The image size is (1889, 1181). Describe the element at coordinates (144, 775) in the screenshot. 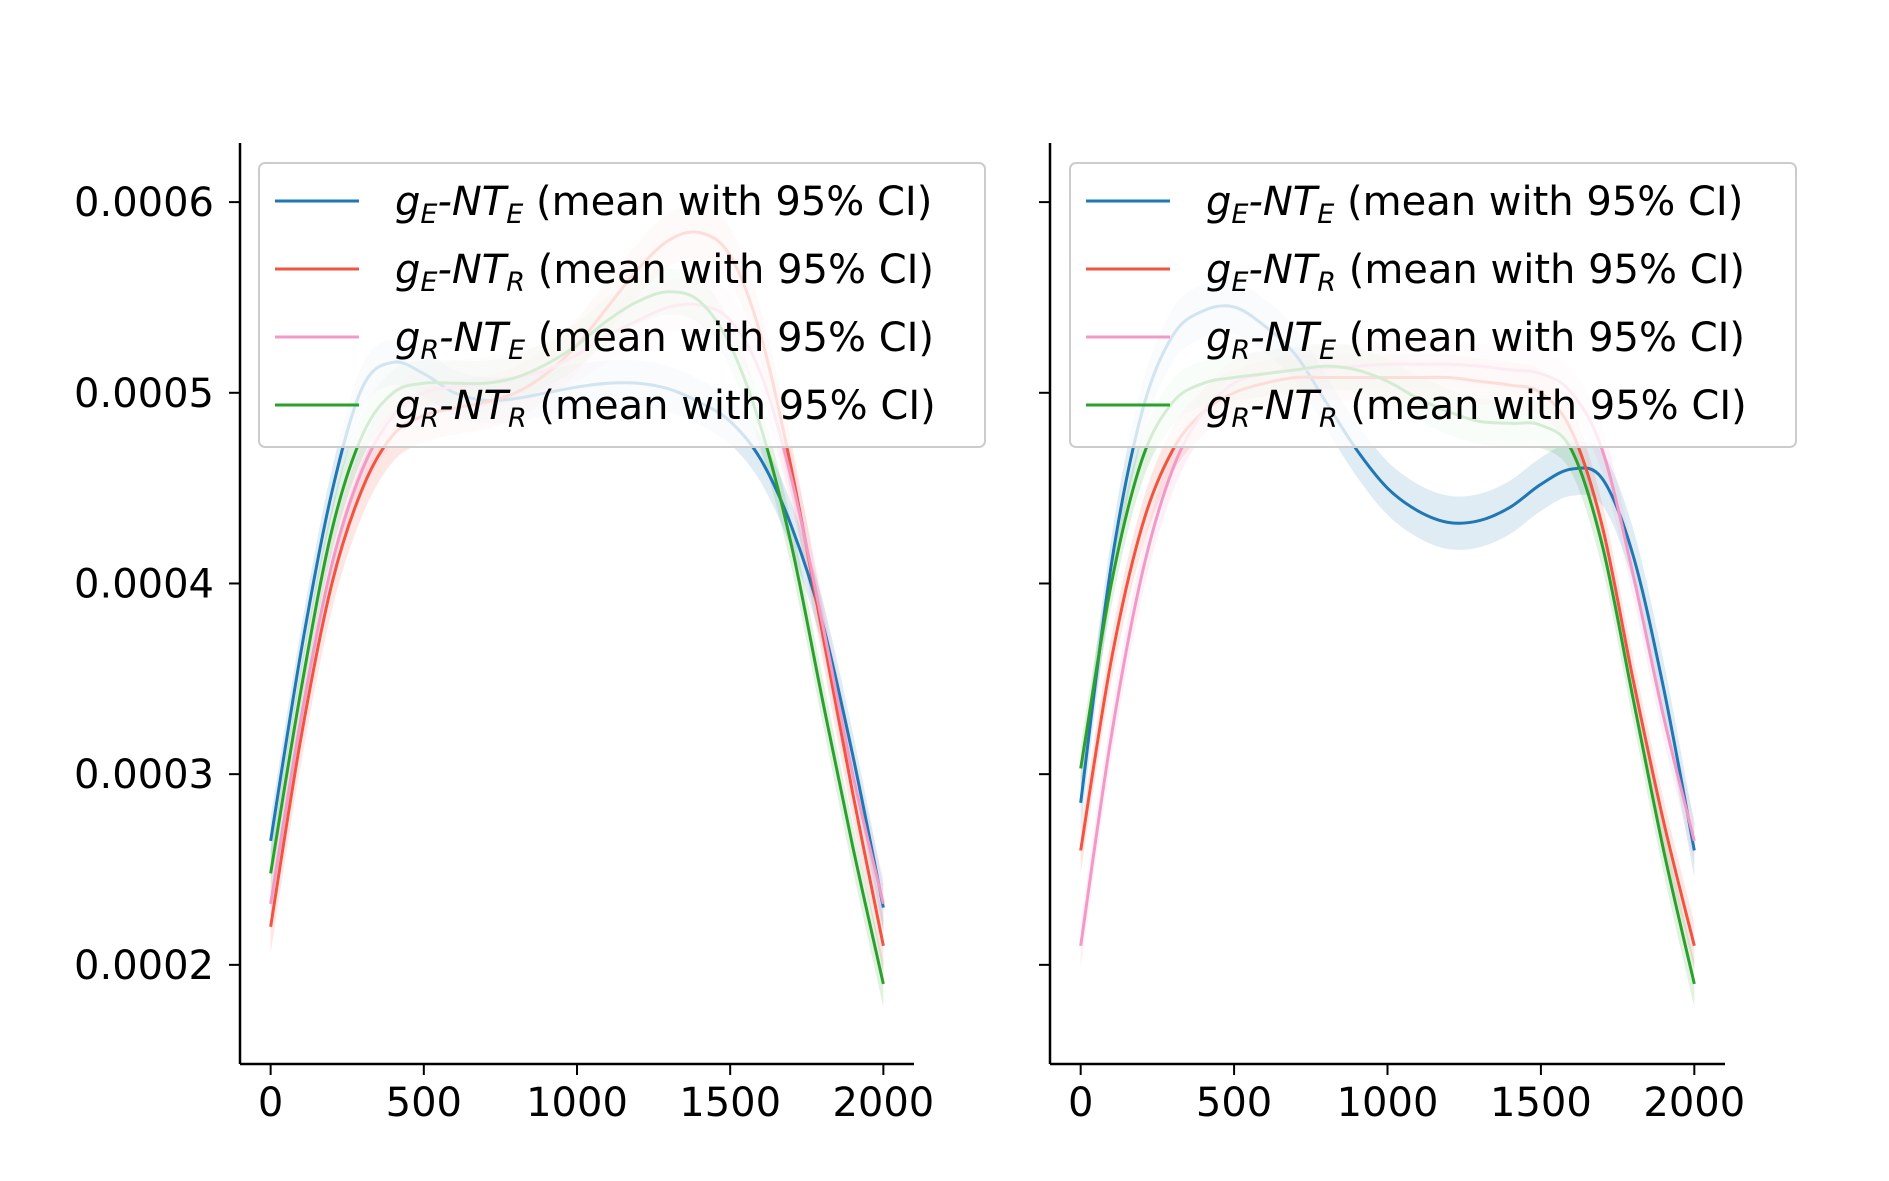

I see `y-tick-label: 0.0003` at that location.